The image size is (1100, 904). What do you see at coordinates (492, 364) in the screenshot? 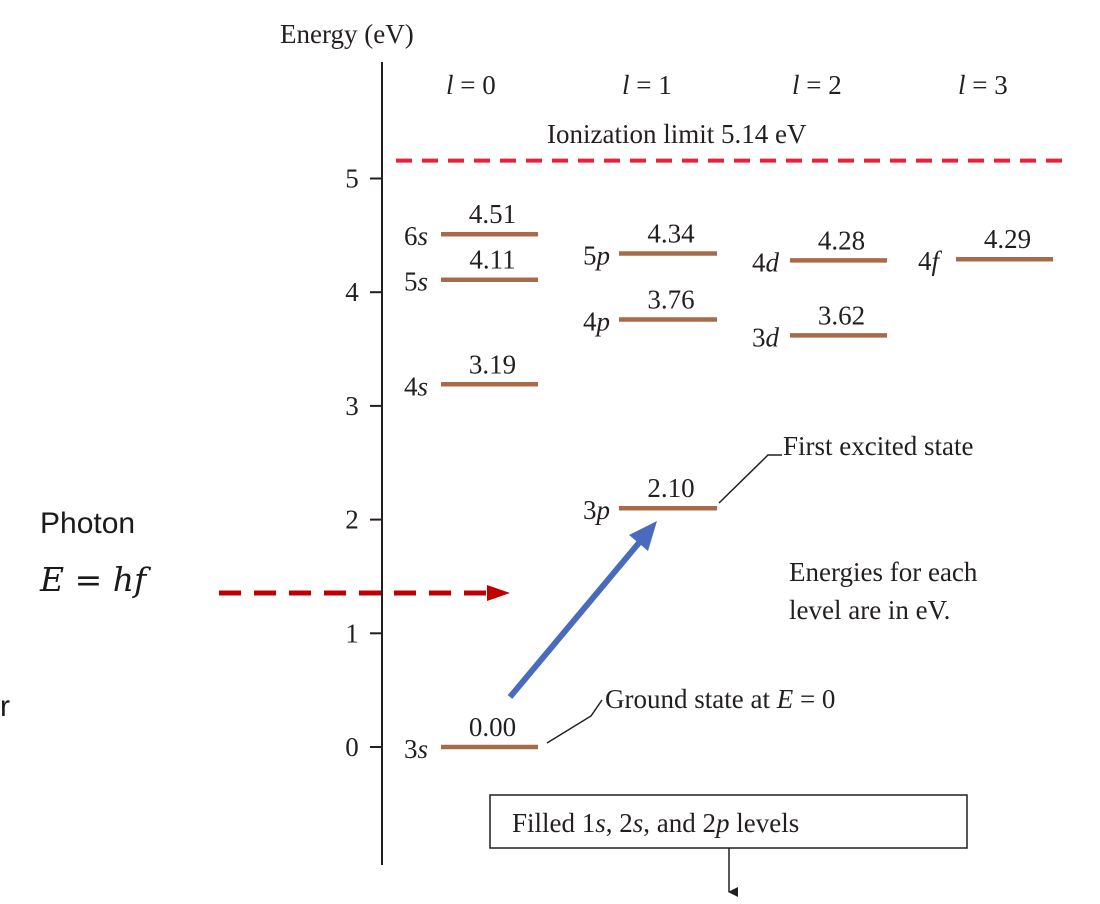
I see `level-4s-value: 3.19` at bounding box center [492, 364].